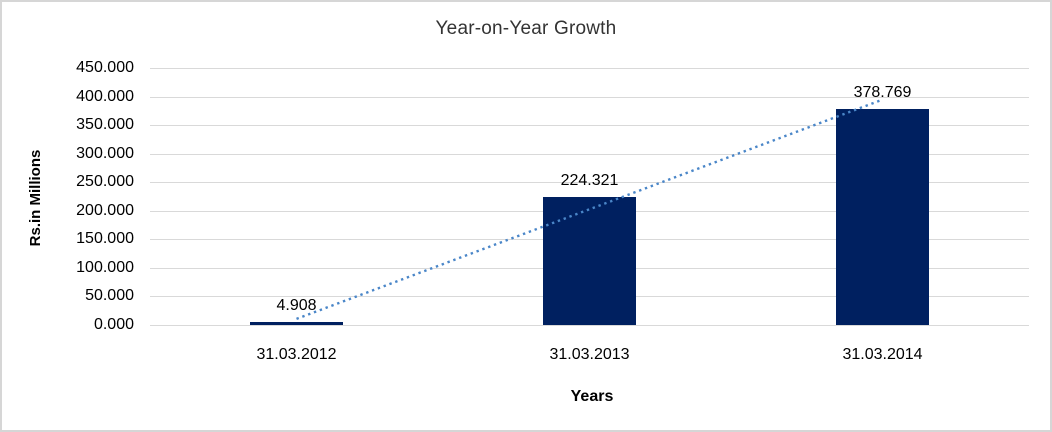 Image resolution: width=1052 pixels, height=432 pixels. I want to click on y-tick-label: 150.000, so click(105, 239).